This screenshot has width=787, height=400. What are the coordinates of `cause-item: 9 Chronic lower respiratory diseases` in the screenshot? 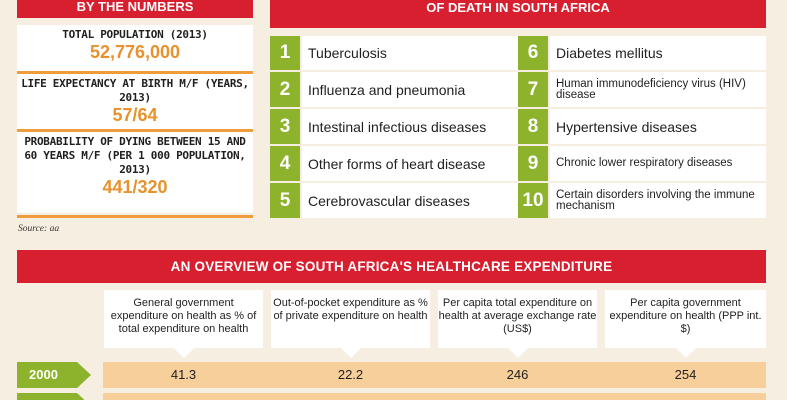 It's located at (642, 163).